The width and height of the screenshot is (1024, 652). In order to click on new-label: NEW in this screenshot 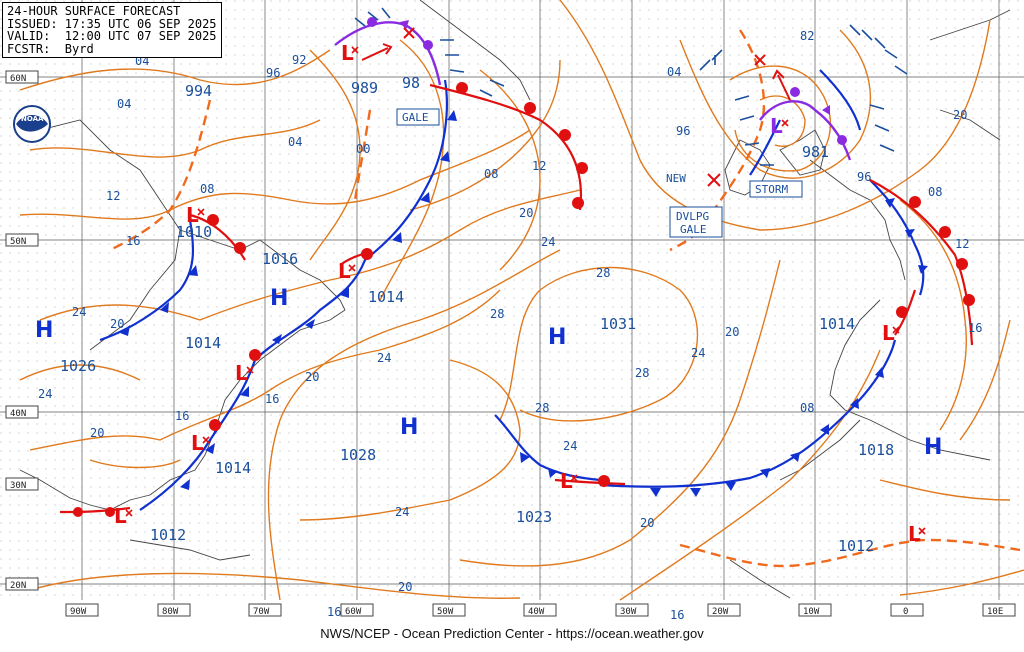, I will do `click(676, 178)`.